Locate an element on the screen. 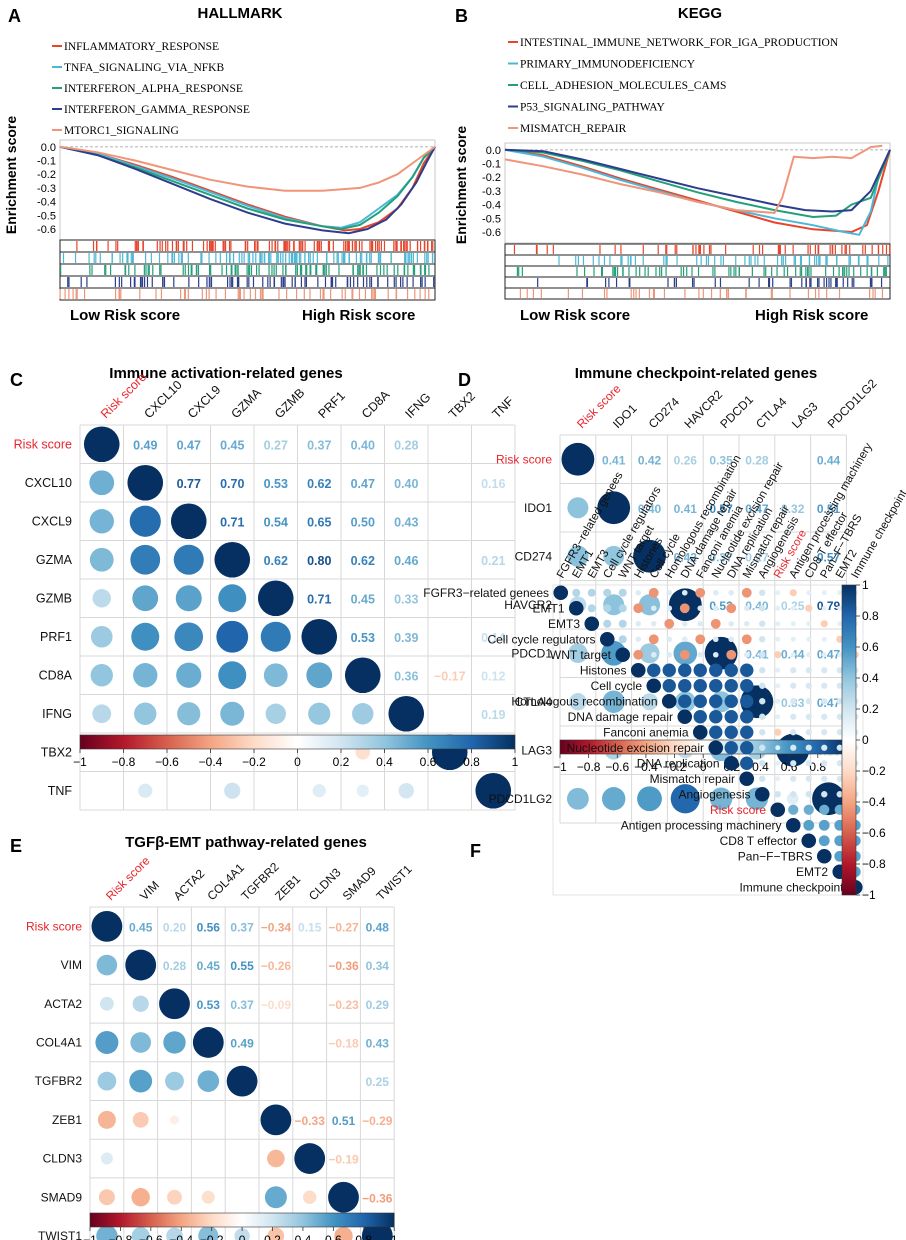 The image size is (906, 1240). column-label: VIM is located at coordinates (149, 890).